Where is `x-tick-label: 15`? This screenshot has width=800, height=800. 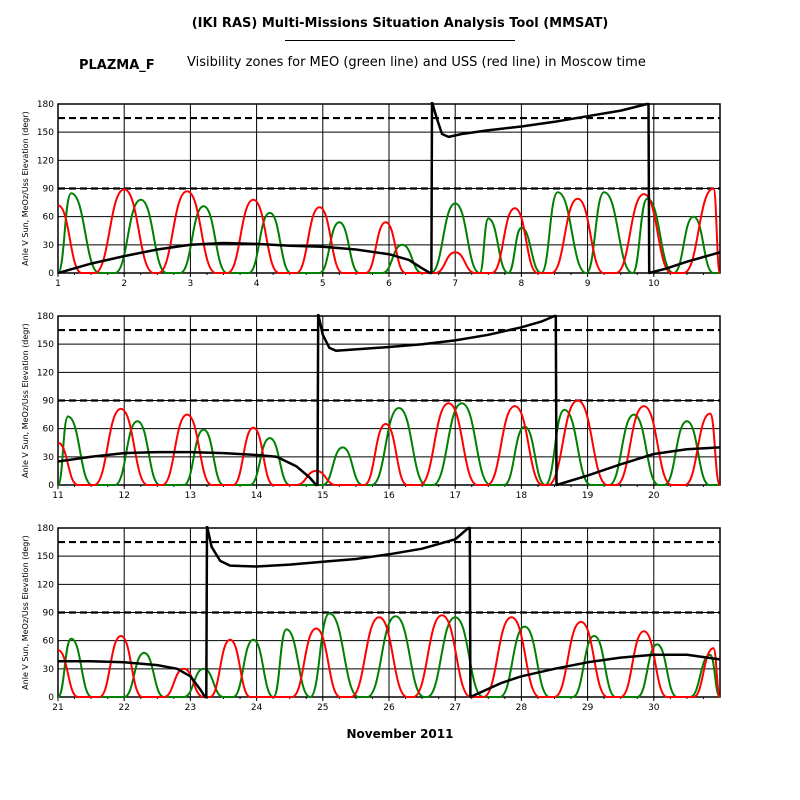
x-tick-label: 15 is located at coordinates (322, 496).